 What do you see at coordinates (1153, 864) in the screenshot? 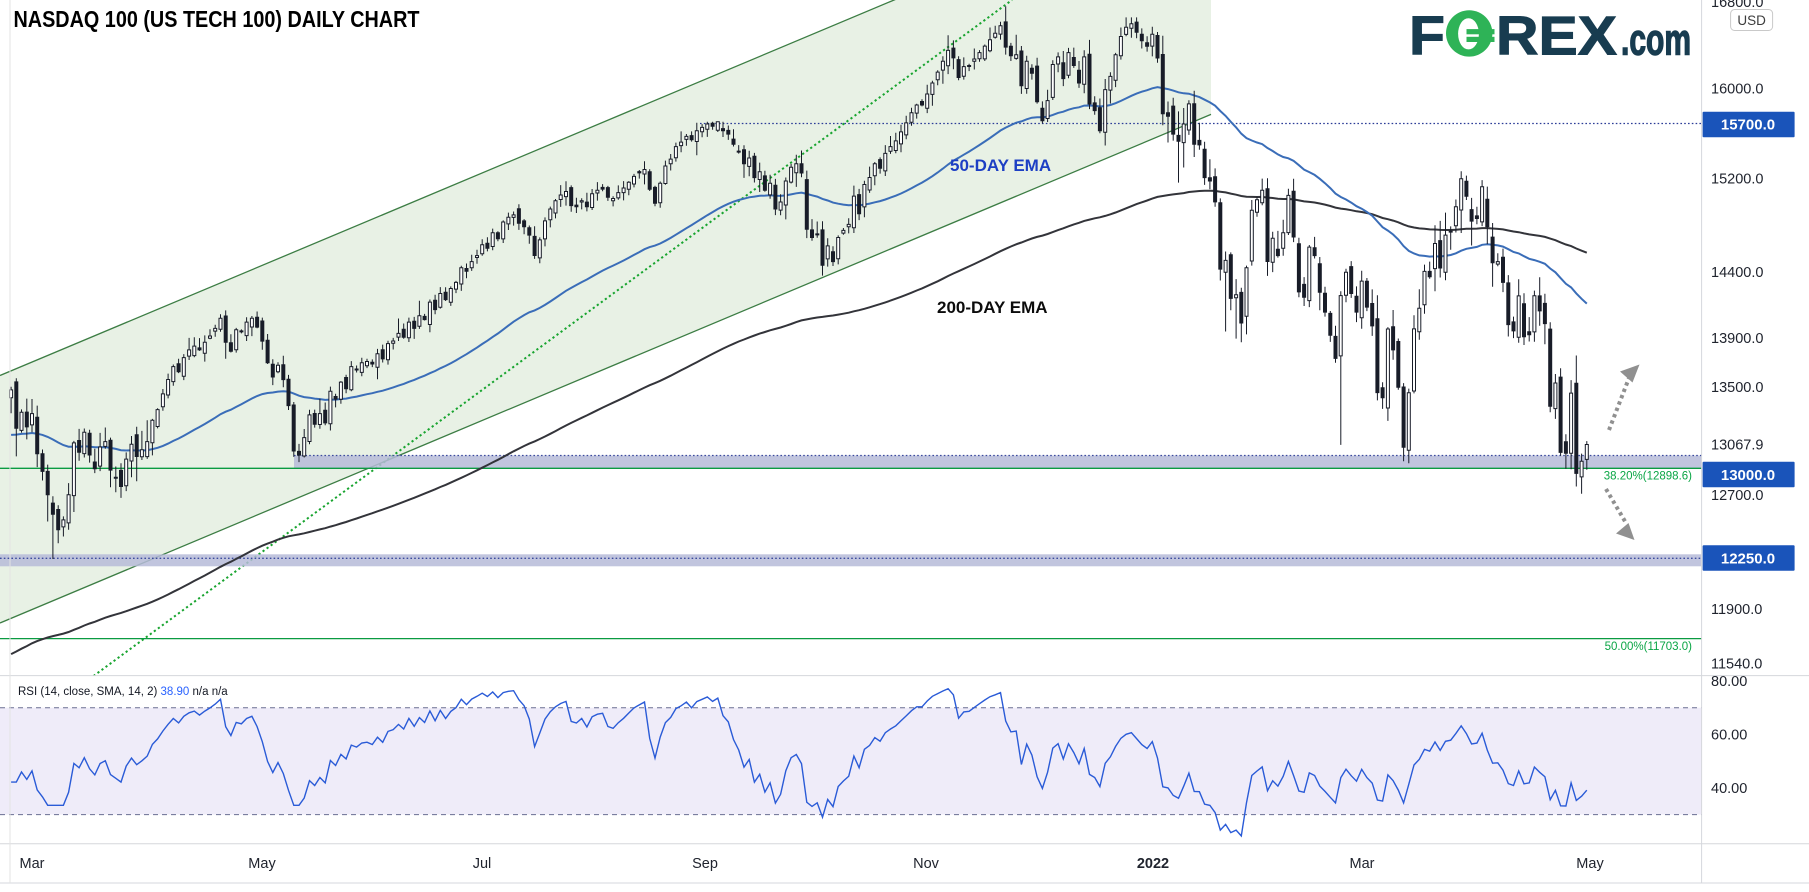
I see `svg-text: 2022` at bounding box center [1153, 864].